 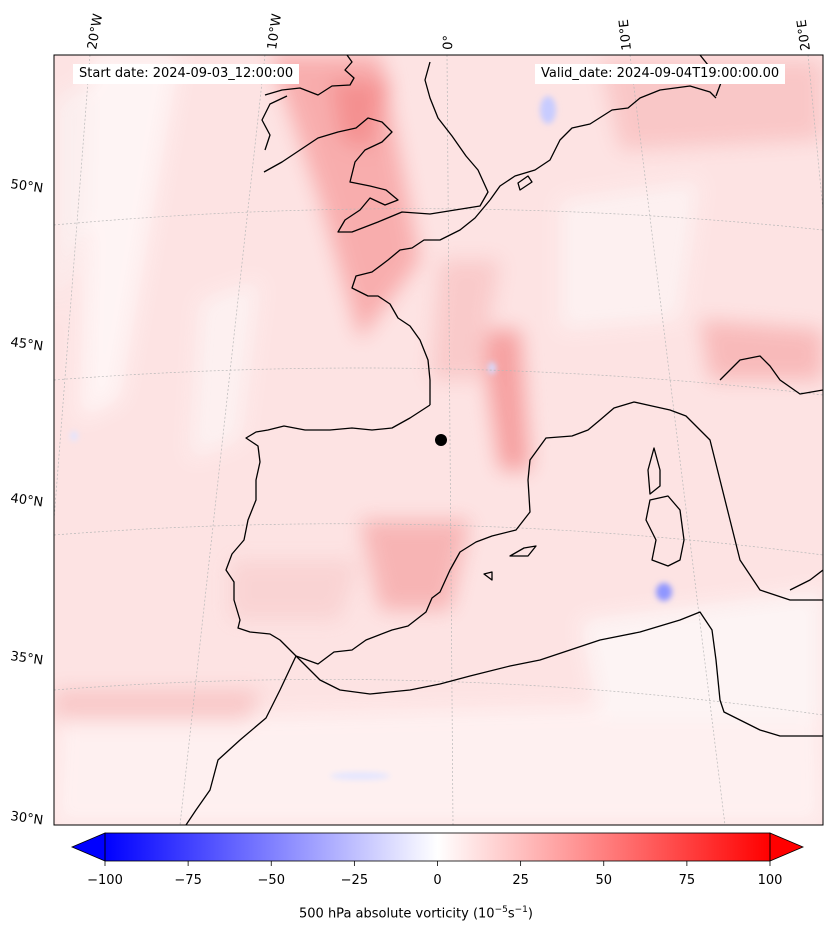 I want to click on valid-date-label: Valid_date: 2024-09-04T19:00:00.00, so click(x=660, y=74).